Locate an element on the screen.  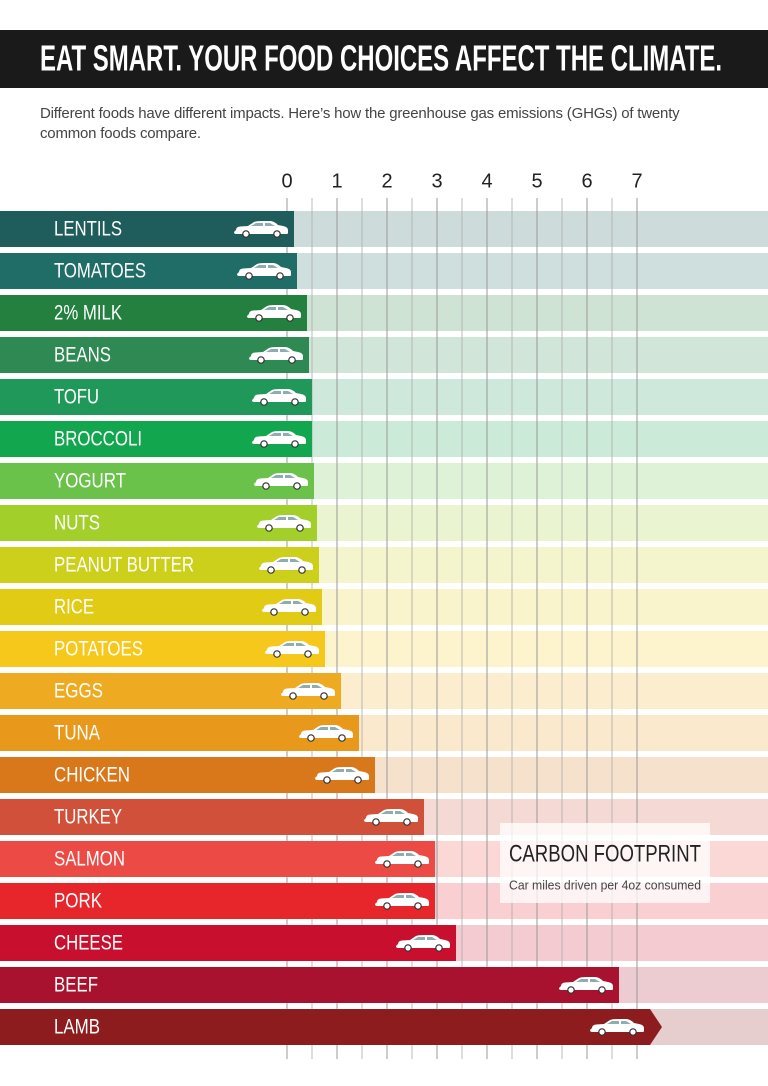
category-label: BEEF is located at coordinates (76, 985).